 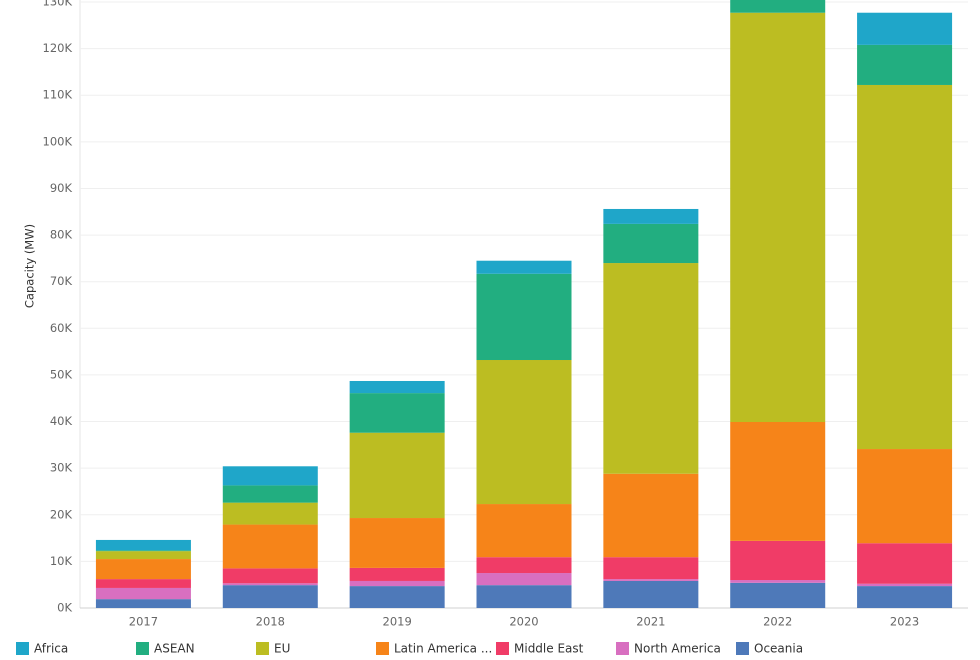 What do you see at coordinates (58, 141) in the screenshot?
I see `y-tick-label: 100K` at bounding box center [58, 141].